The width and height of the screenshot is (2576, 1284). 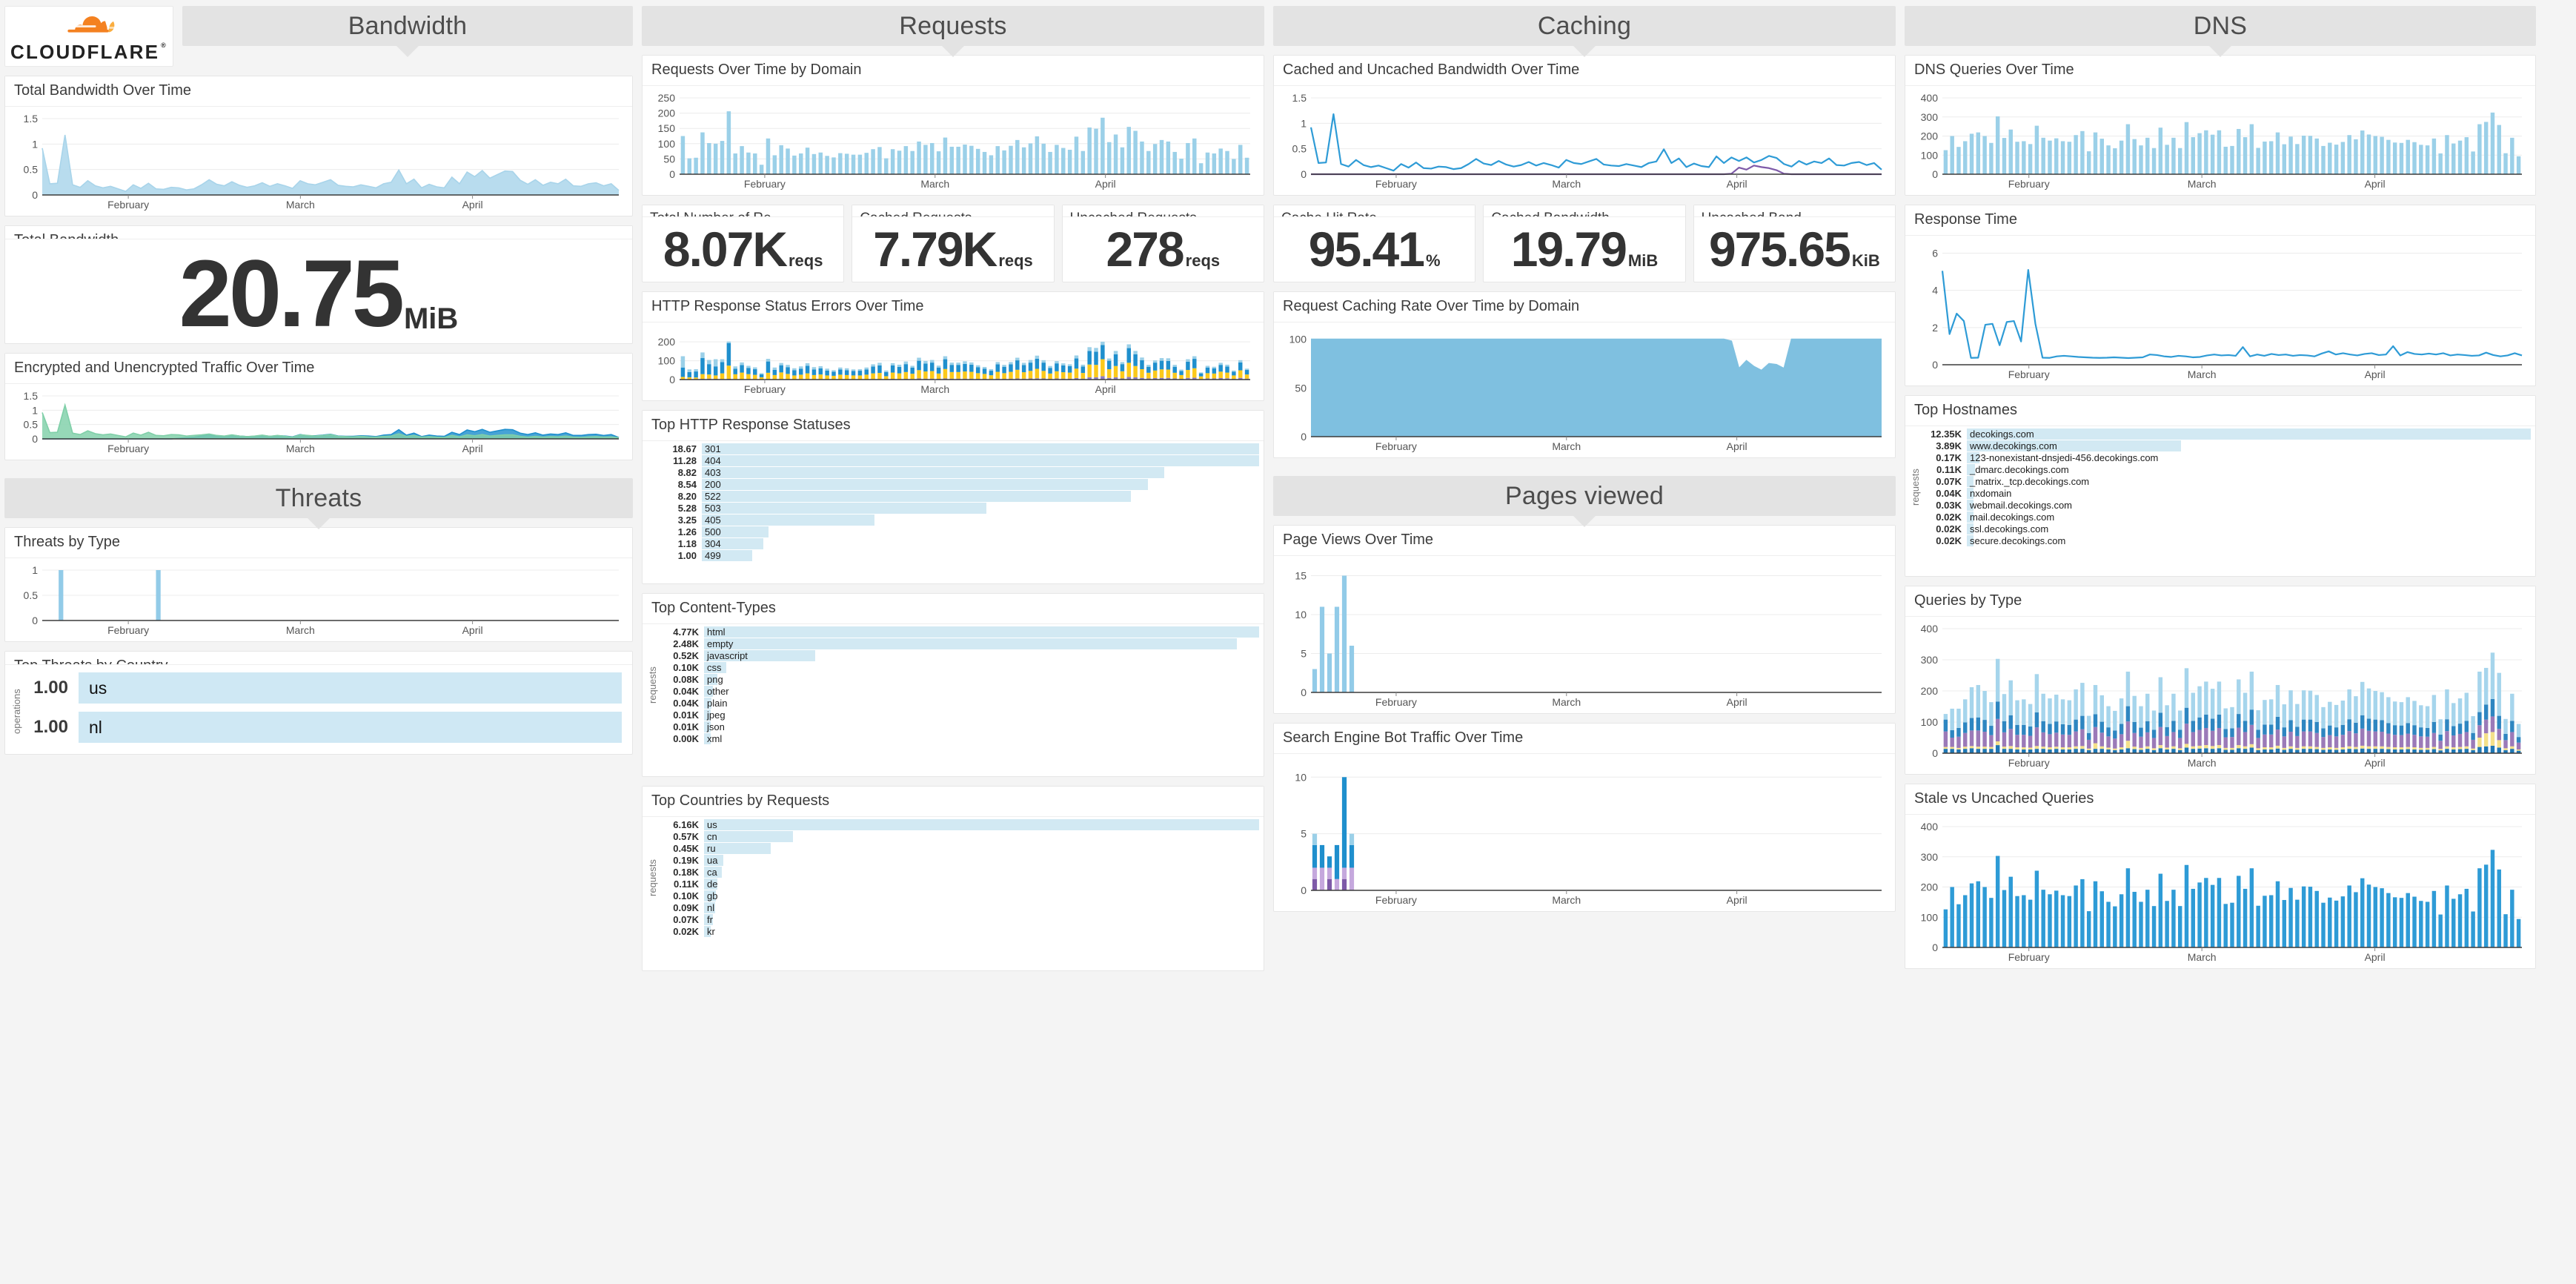 What do you see at coordinates (2226, 517) in the screenshot?
I see `list-item: 0.02K mail.decokings.com` at bounding box center [2226, 517].